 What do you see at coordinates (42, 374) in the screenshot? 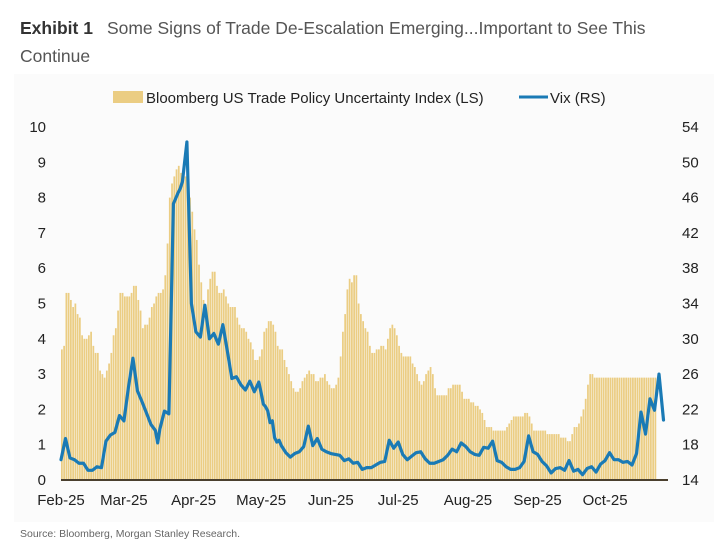
I see `left-axis-tick-label: 3` at bounding box center [42, 374].